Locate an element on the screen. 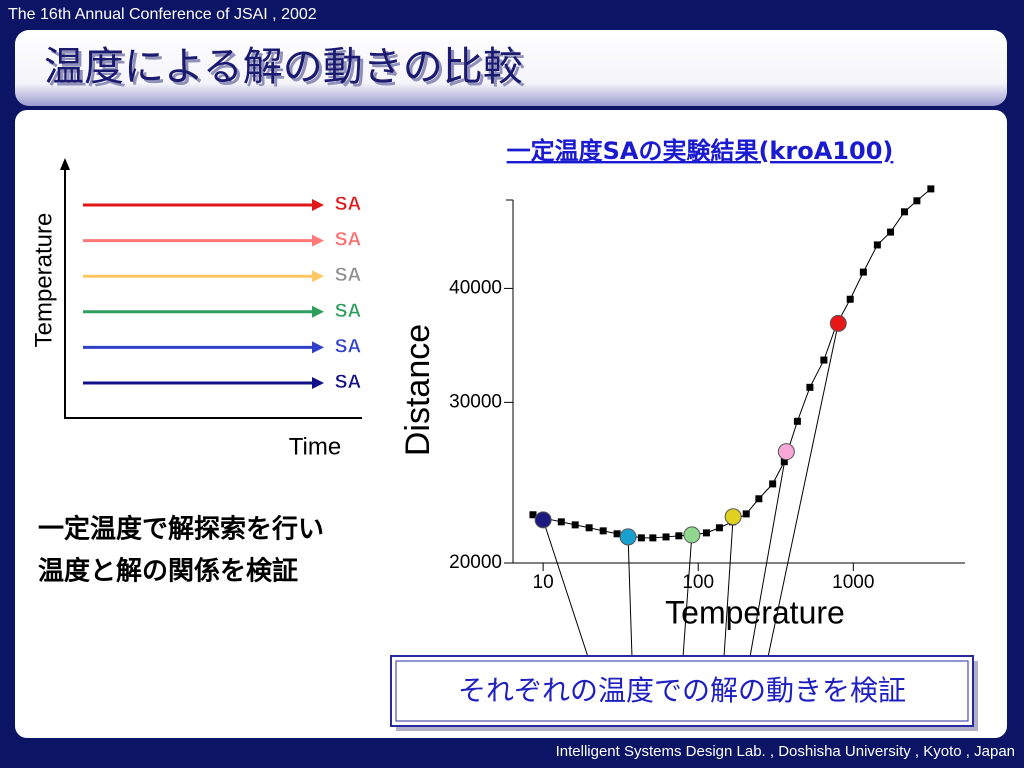 This screenshot has width=1024, height=768. x-tick-label: 10 is located at coordinates (543, 582).